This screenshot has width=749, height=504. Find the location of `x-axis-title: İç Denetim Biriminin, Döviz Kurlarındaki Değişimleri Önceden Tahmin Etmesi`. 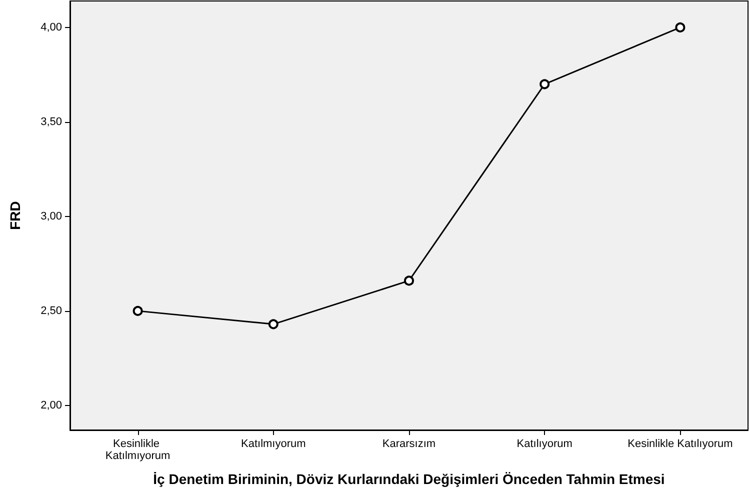

x-axis-title: İç Denetim Biriminin, Döviz Kurlarındaki Değişimleri Önceden Tahmin Etmesi is located at coordinates (409, 479).